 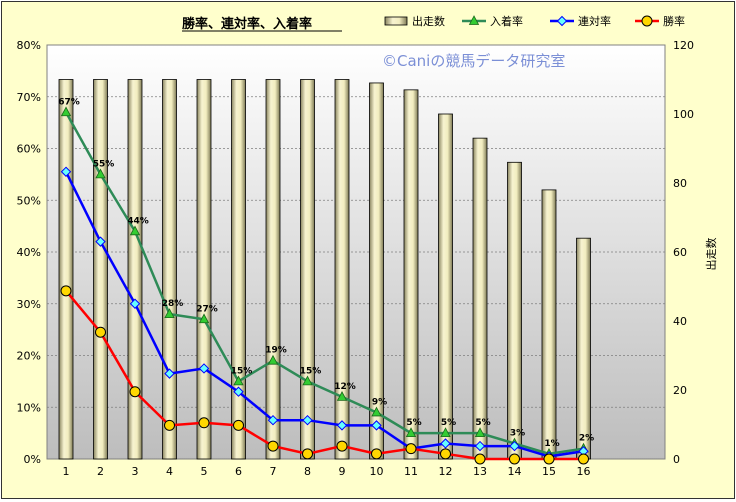 I want to click on data-label: 55%, so click(x=104, y=164).